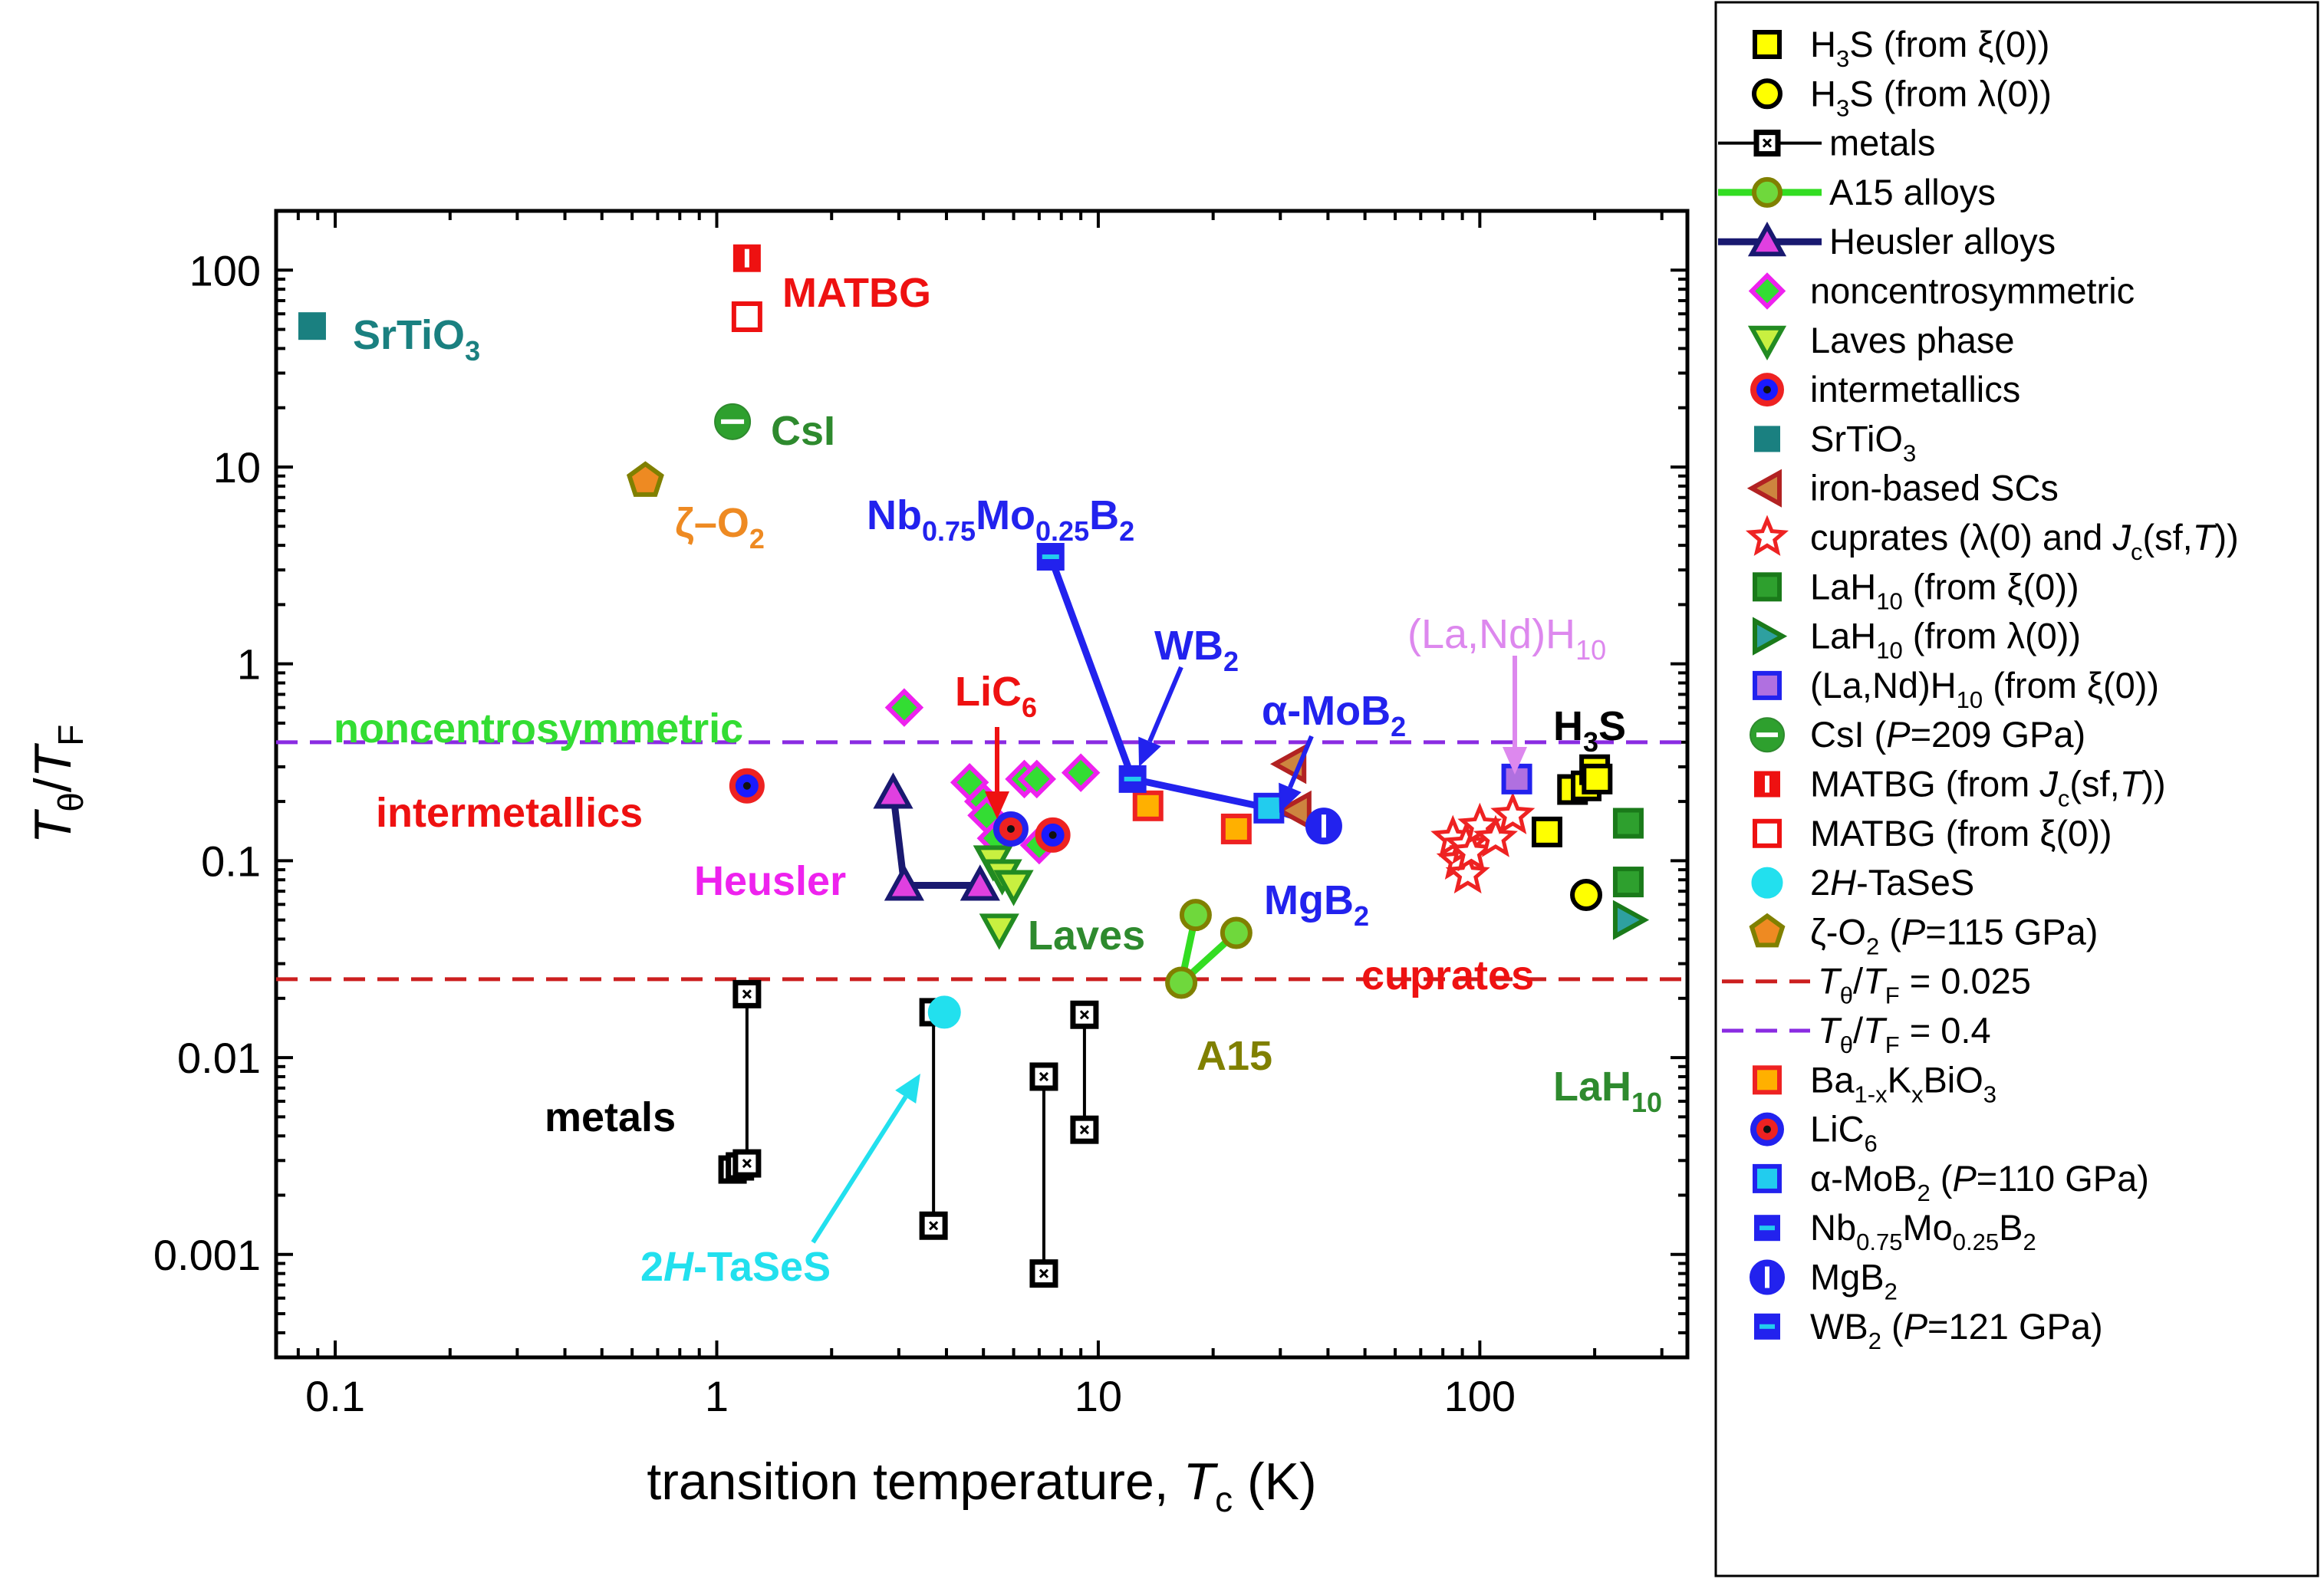 Image resolution: width=2324 pixels, height=1579 pixels. What do you see at coordinates (1236, 828) in the screenshot?
I see `point-ba1-xkxbio3` at bounding box center [1236, 828].